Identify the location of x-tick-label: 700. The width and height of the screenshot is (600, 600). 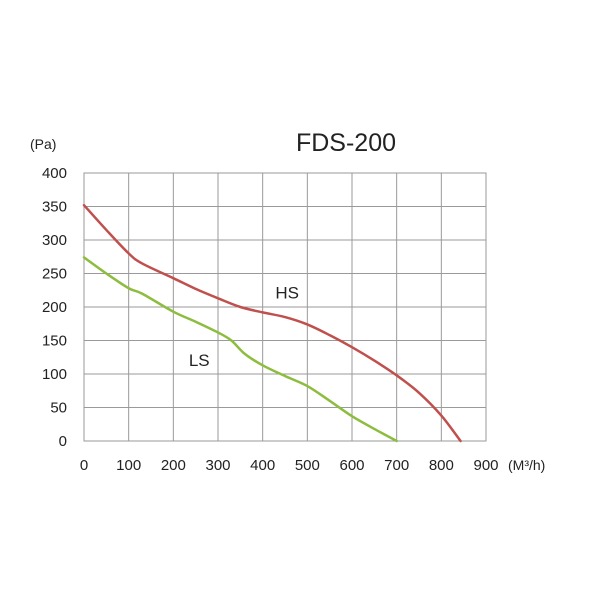
(396, 465).